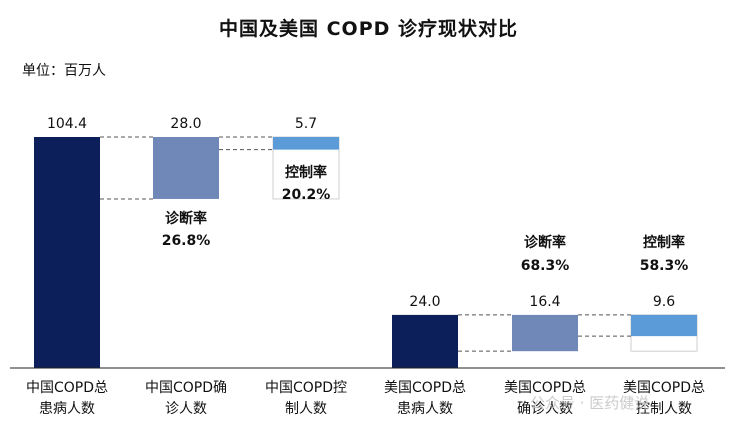  I want to click on rate-value: 26.8%, so click(186, 241).